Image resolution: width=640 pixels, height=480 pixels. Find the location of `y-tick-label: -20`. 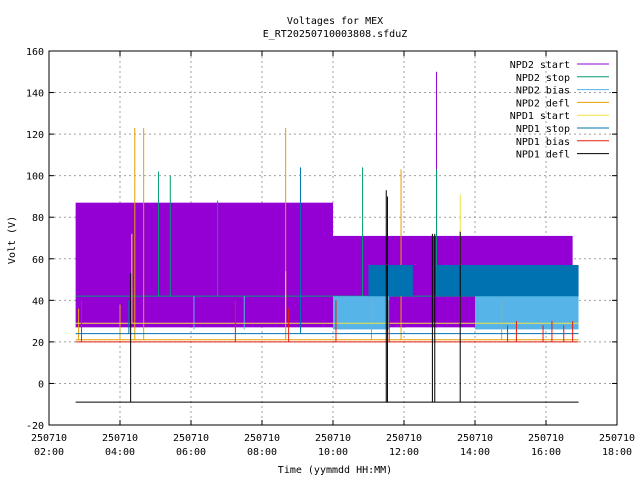

y-tick-label: -20 is located at coordinates (35, 426).